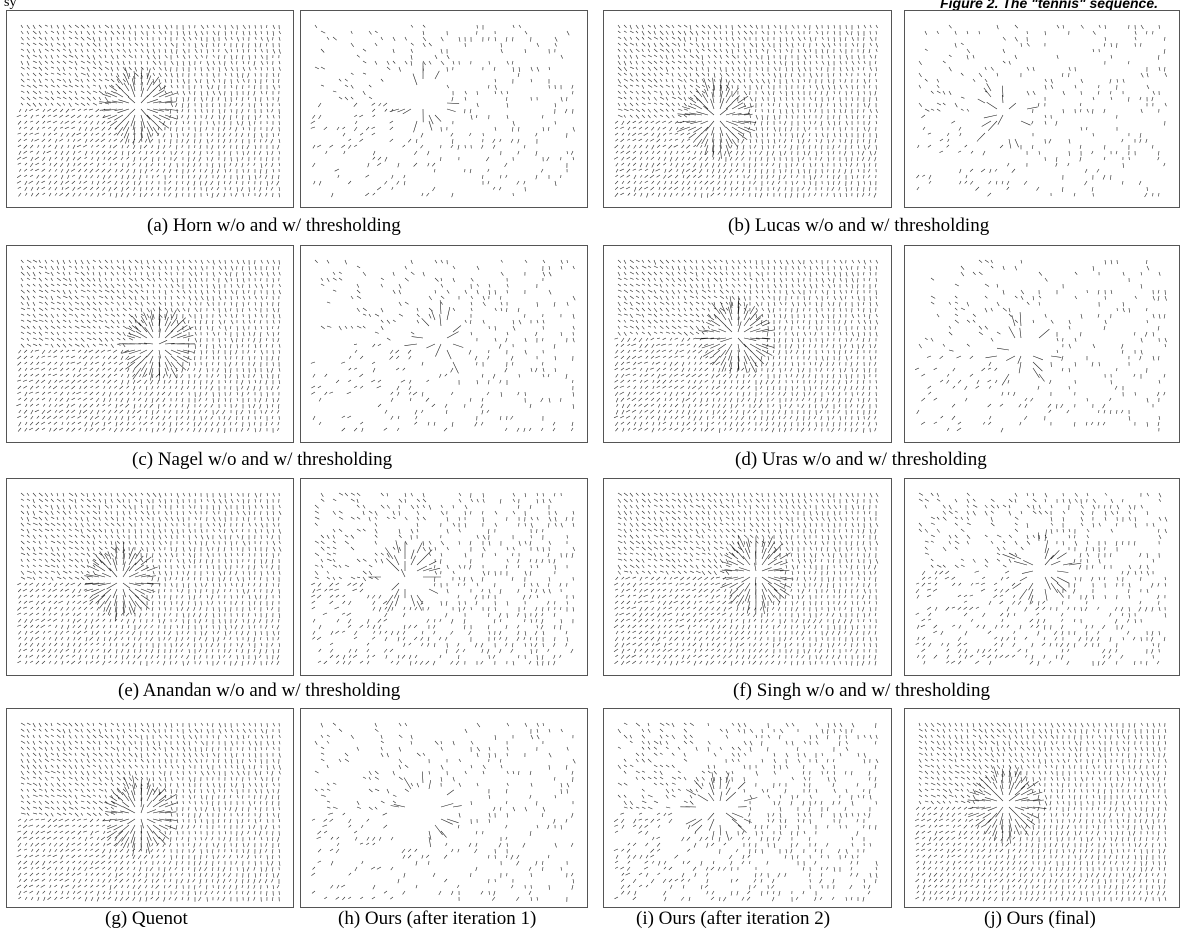  I want to click on caption-c: (c) Nagel w/o and w/ thresholding, so click(262, 459).